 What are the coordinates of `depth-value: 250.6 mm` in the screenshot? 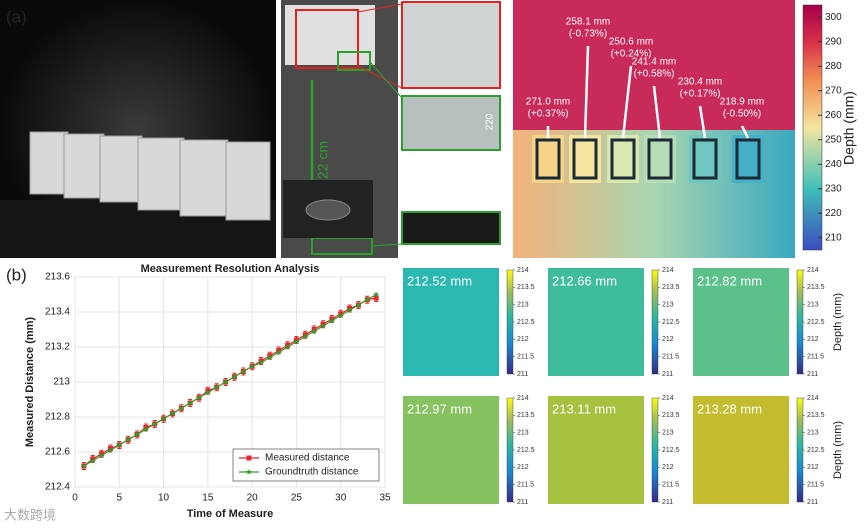 It's located at (631, 42).